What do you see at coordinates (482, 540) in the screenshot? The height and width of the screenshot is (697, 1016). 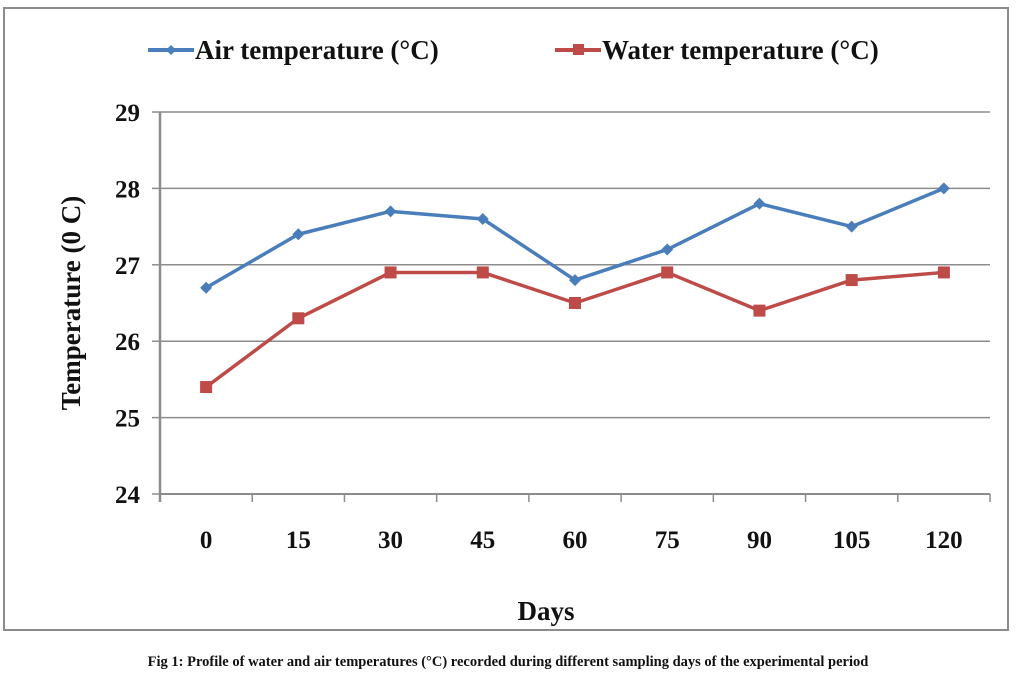 I see `x-tick-label: 45` at bounding box center [482, 540].